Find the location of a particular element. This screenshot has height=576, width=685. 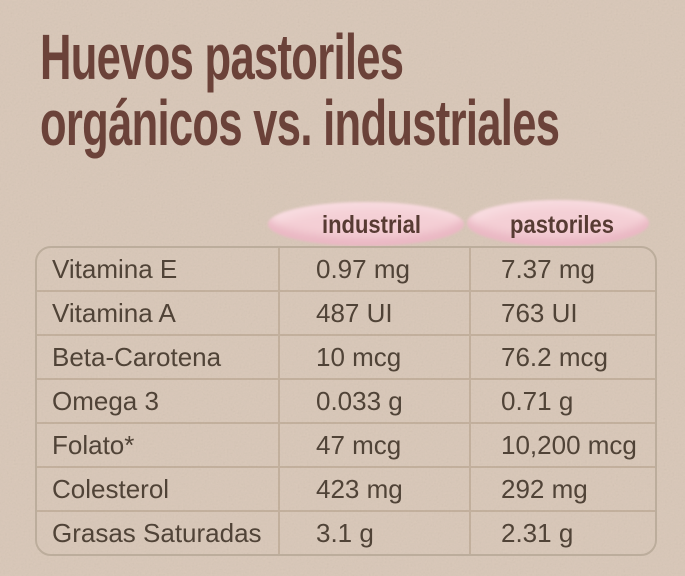

cell-industrial: 3.1 g is located at coordinates (373, 533).